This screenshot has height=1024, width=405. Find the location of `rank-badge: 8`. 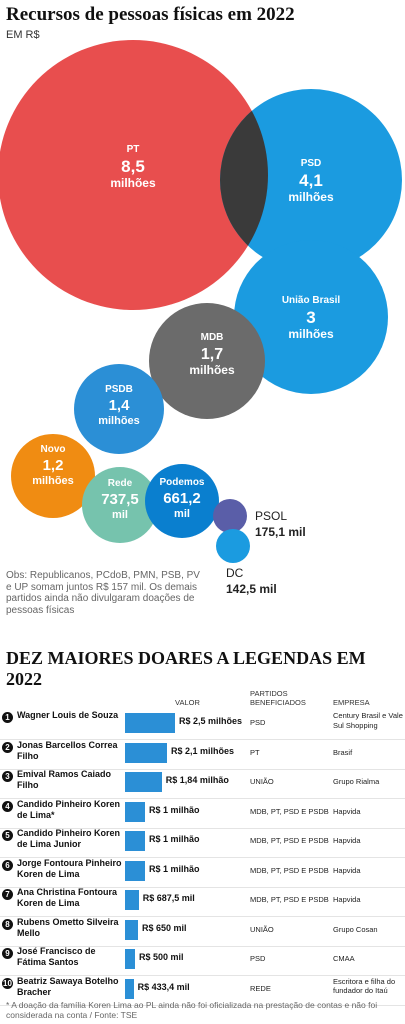

rank-badge: 8 is located at coordinates (7, 924).